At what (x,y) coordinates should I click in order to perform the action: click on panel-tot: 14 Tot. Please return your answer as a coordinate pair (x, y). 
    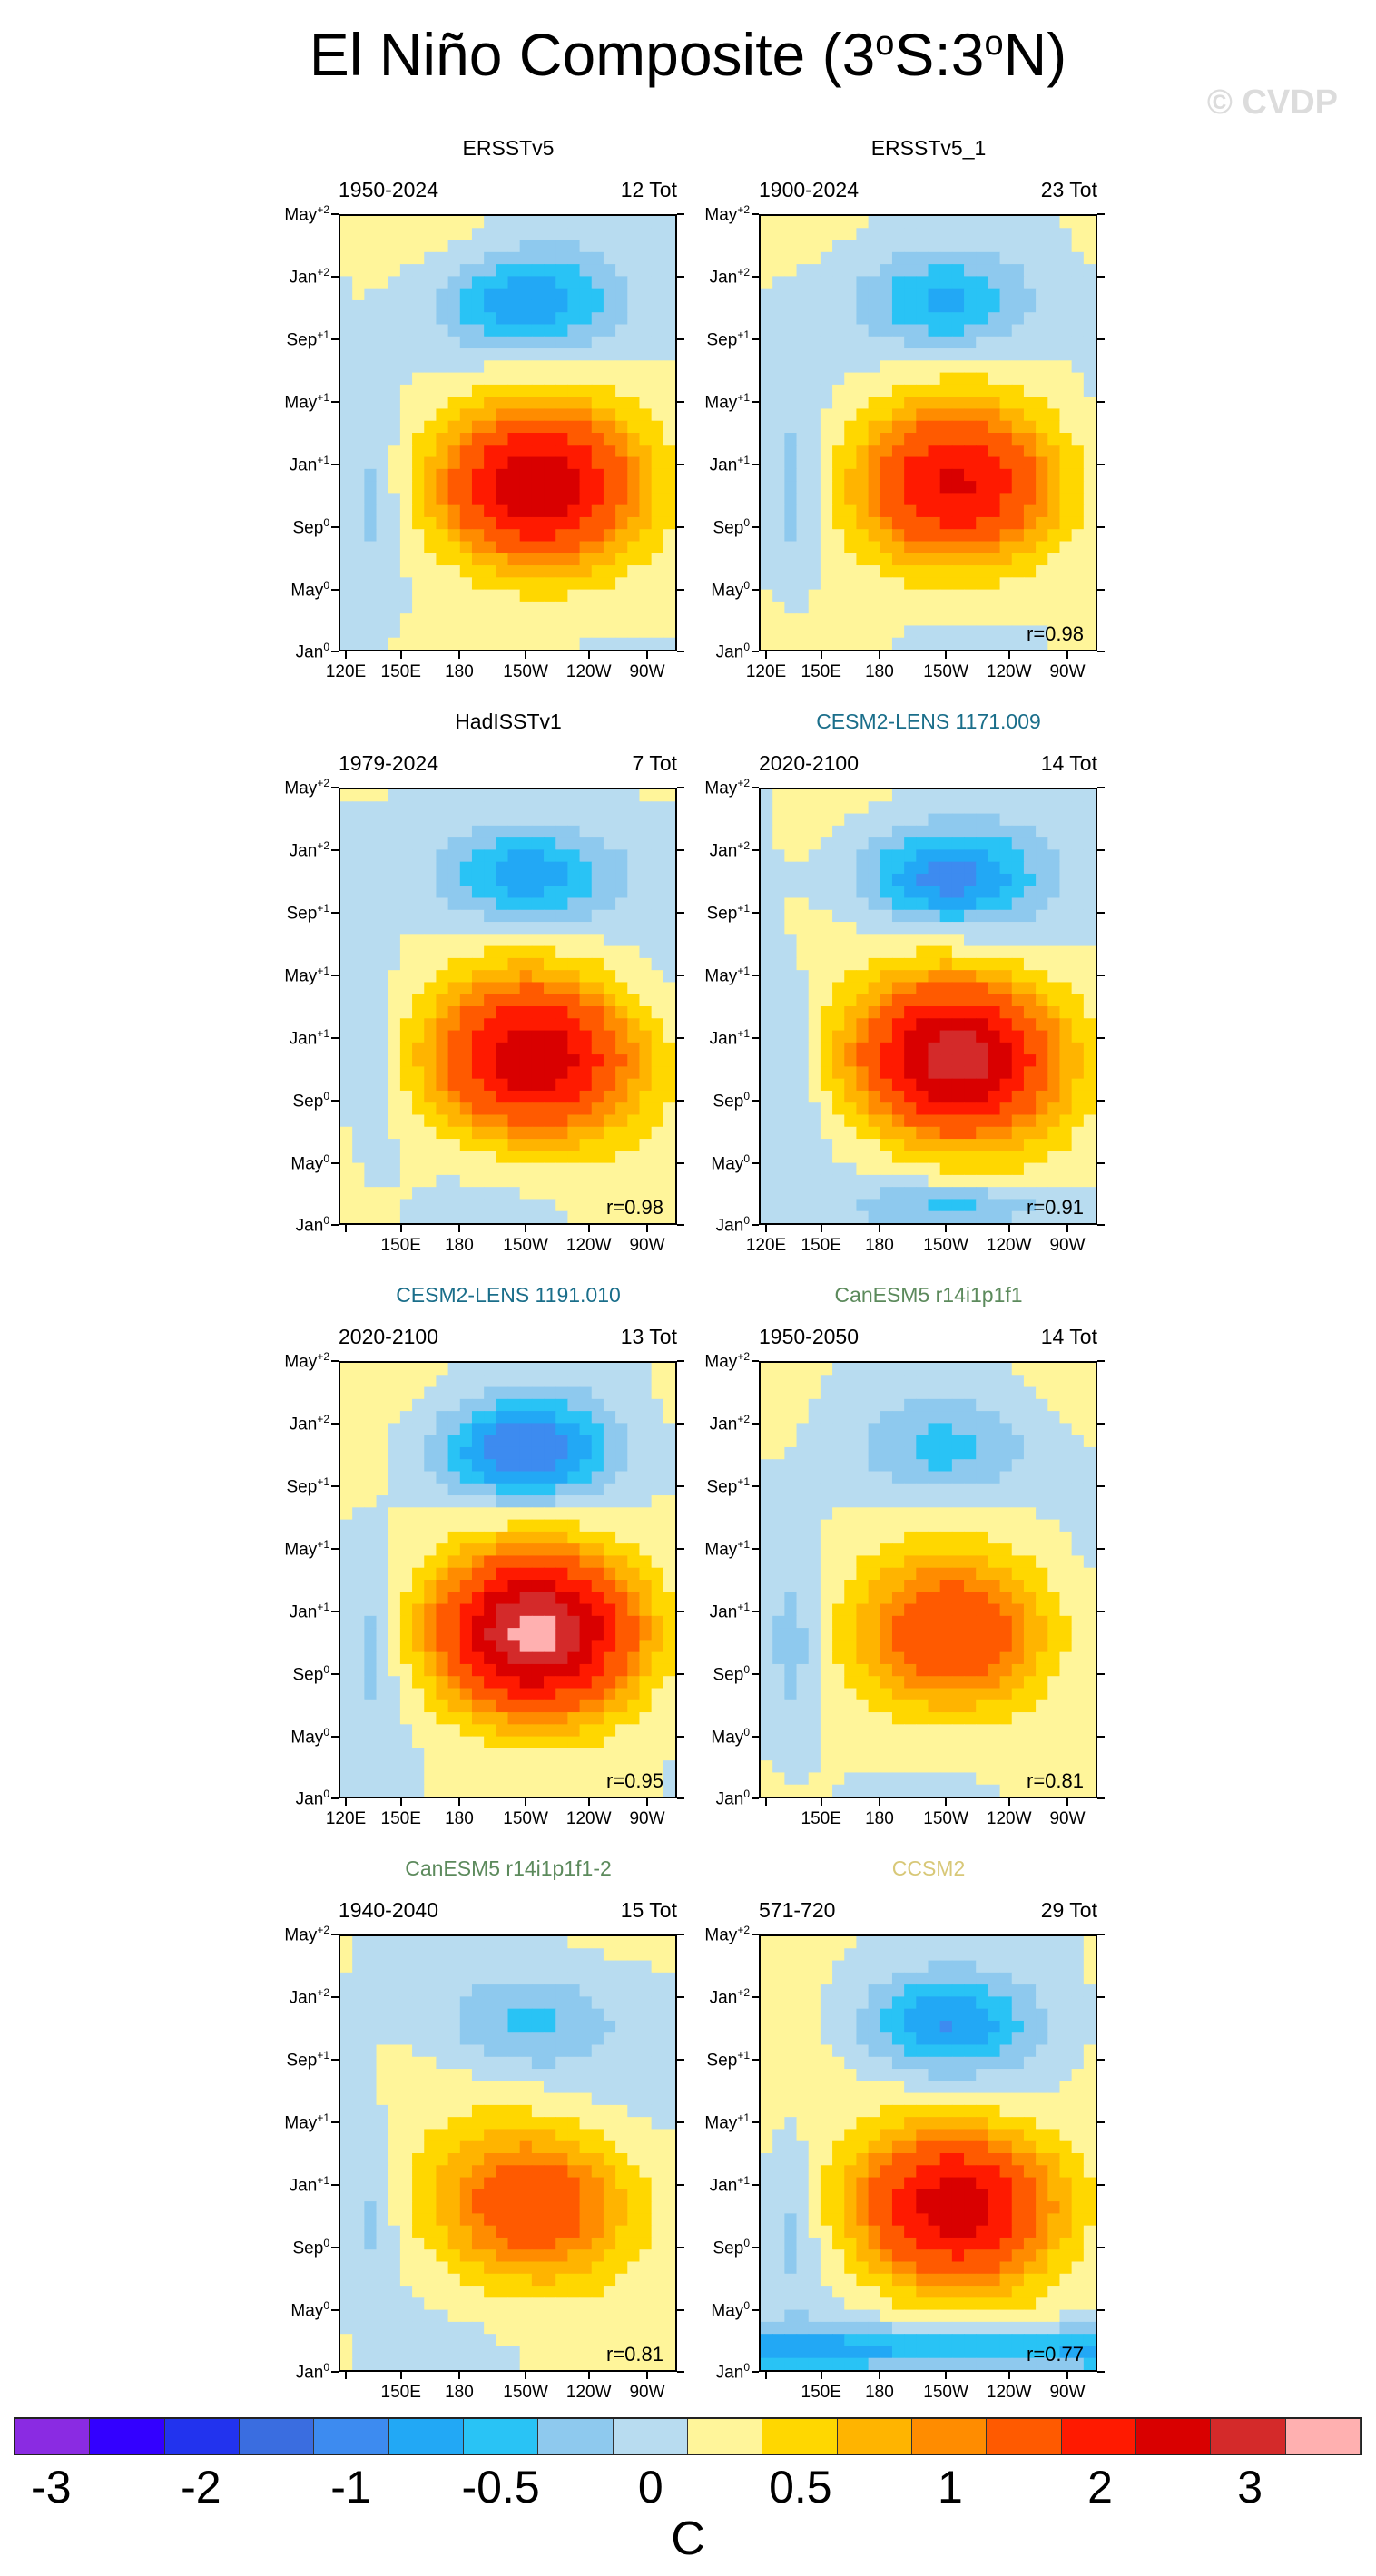
    Looking at the image, I should click on (1068, 763).